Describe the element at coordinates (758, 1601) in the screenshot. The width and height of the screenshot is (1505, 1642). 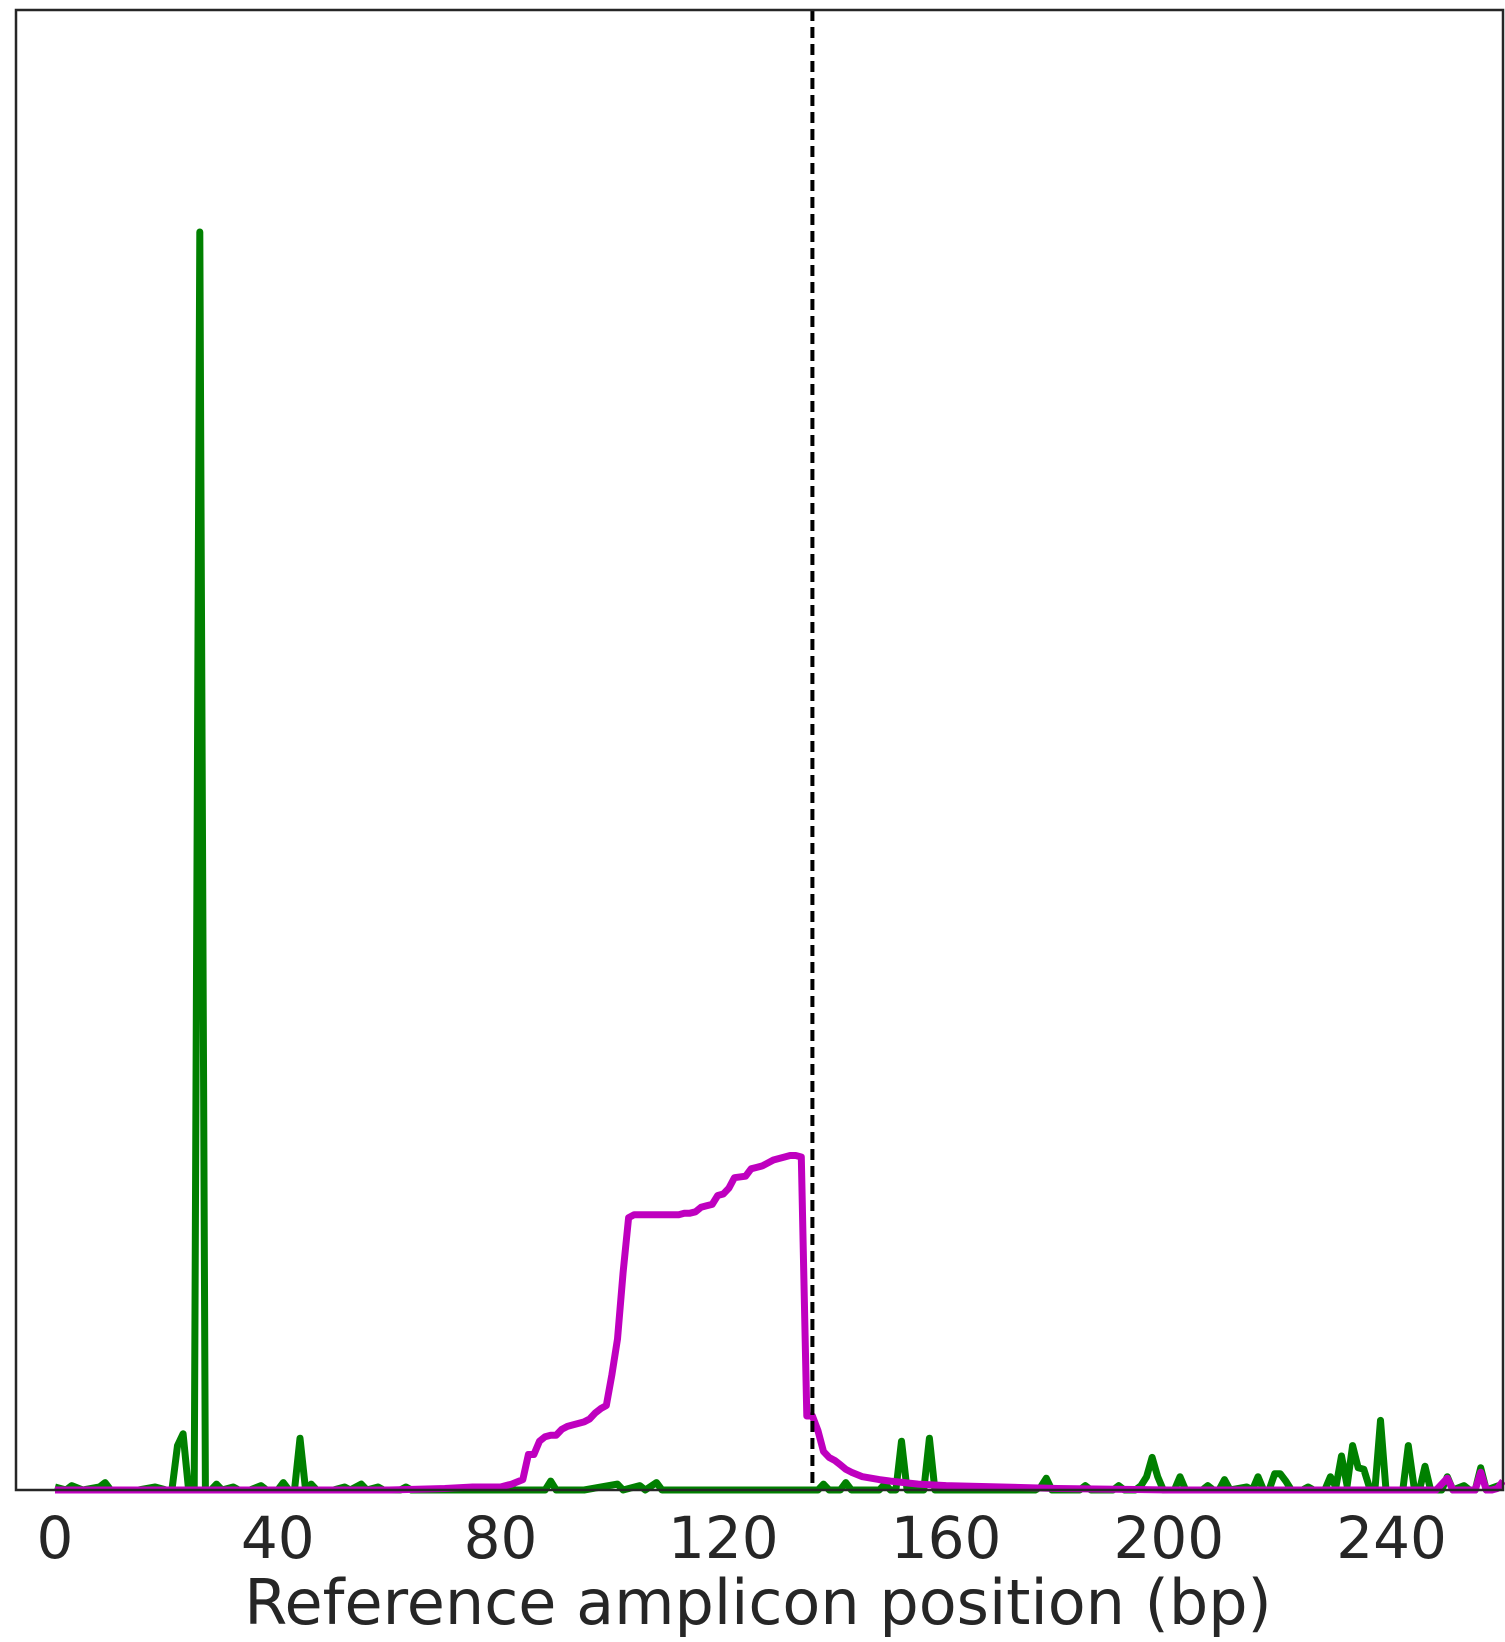
I see `x-axis-label: Reference amplicon position (bp)` at that location.